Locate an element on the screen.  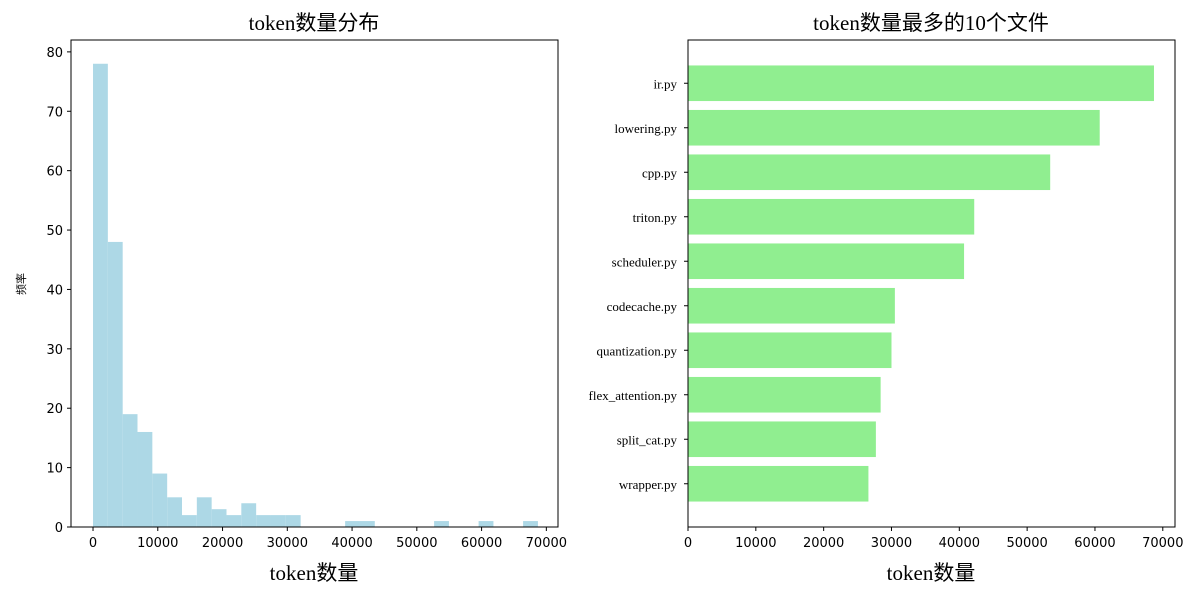
top-files-x-tick-label: 10000 is located at coordinates (755, 543).